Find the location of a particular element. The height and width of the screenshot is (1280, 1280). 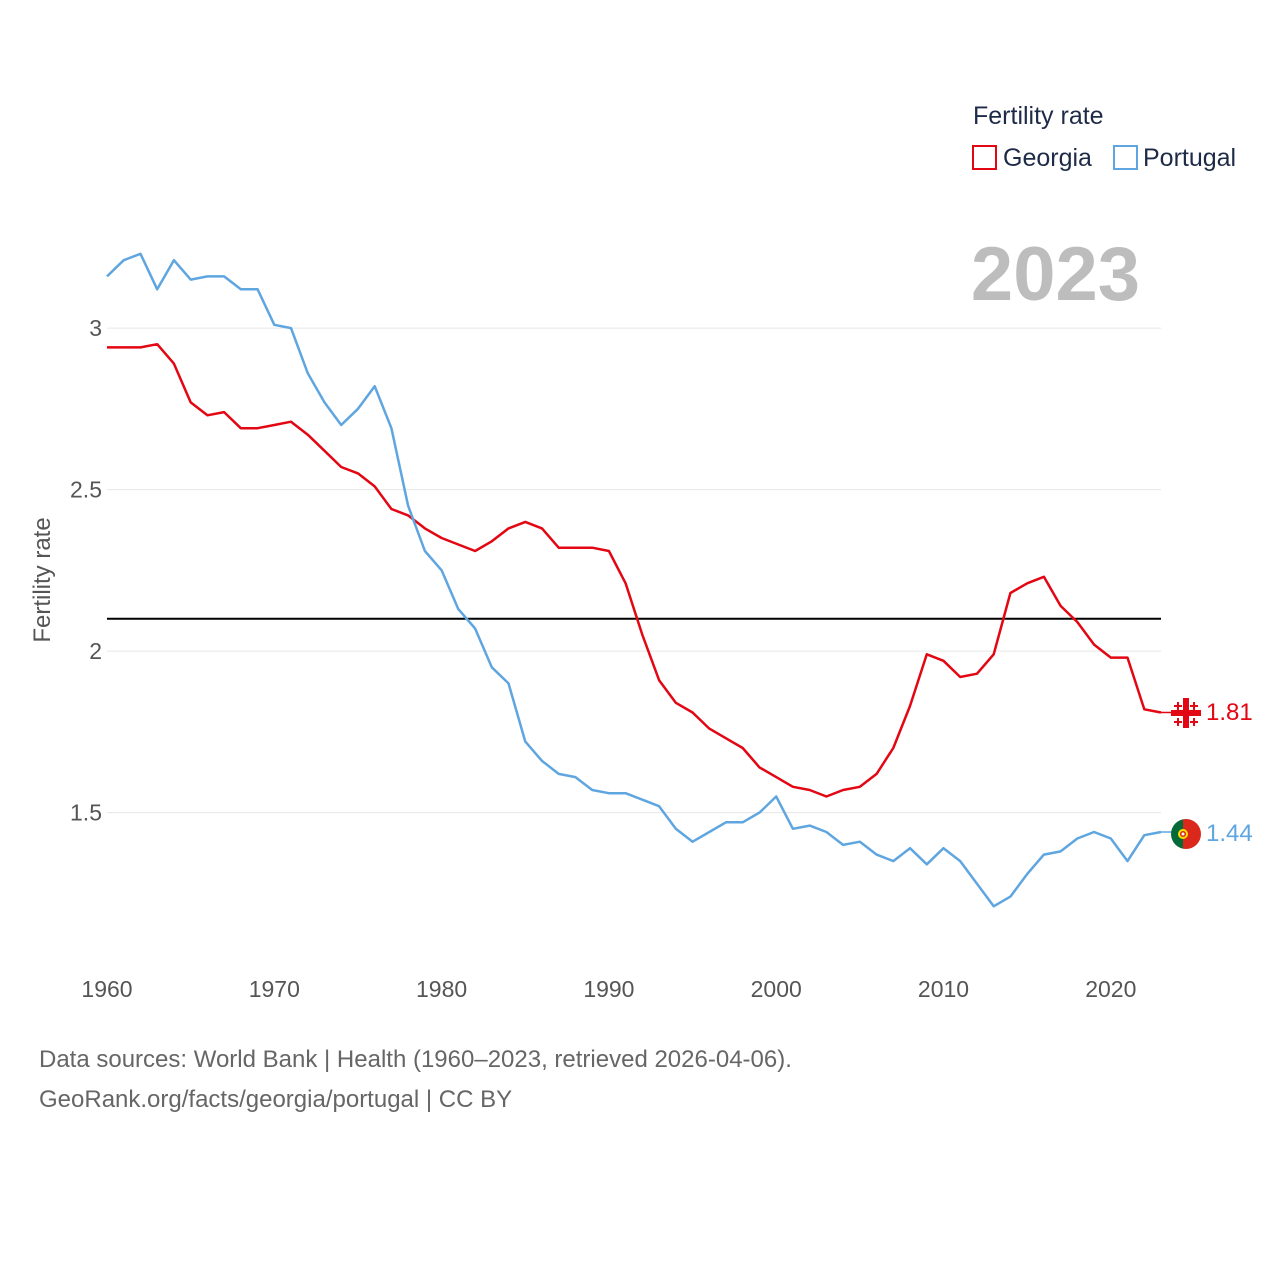

x-tick-label: 1960 is located at coordinates (106, 989).